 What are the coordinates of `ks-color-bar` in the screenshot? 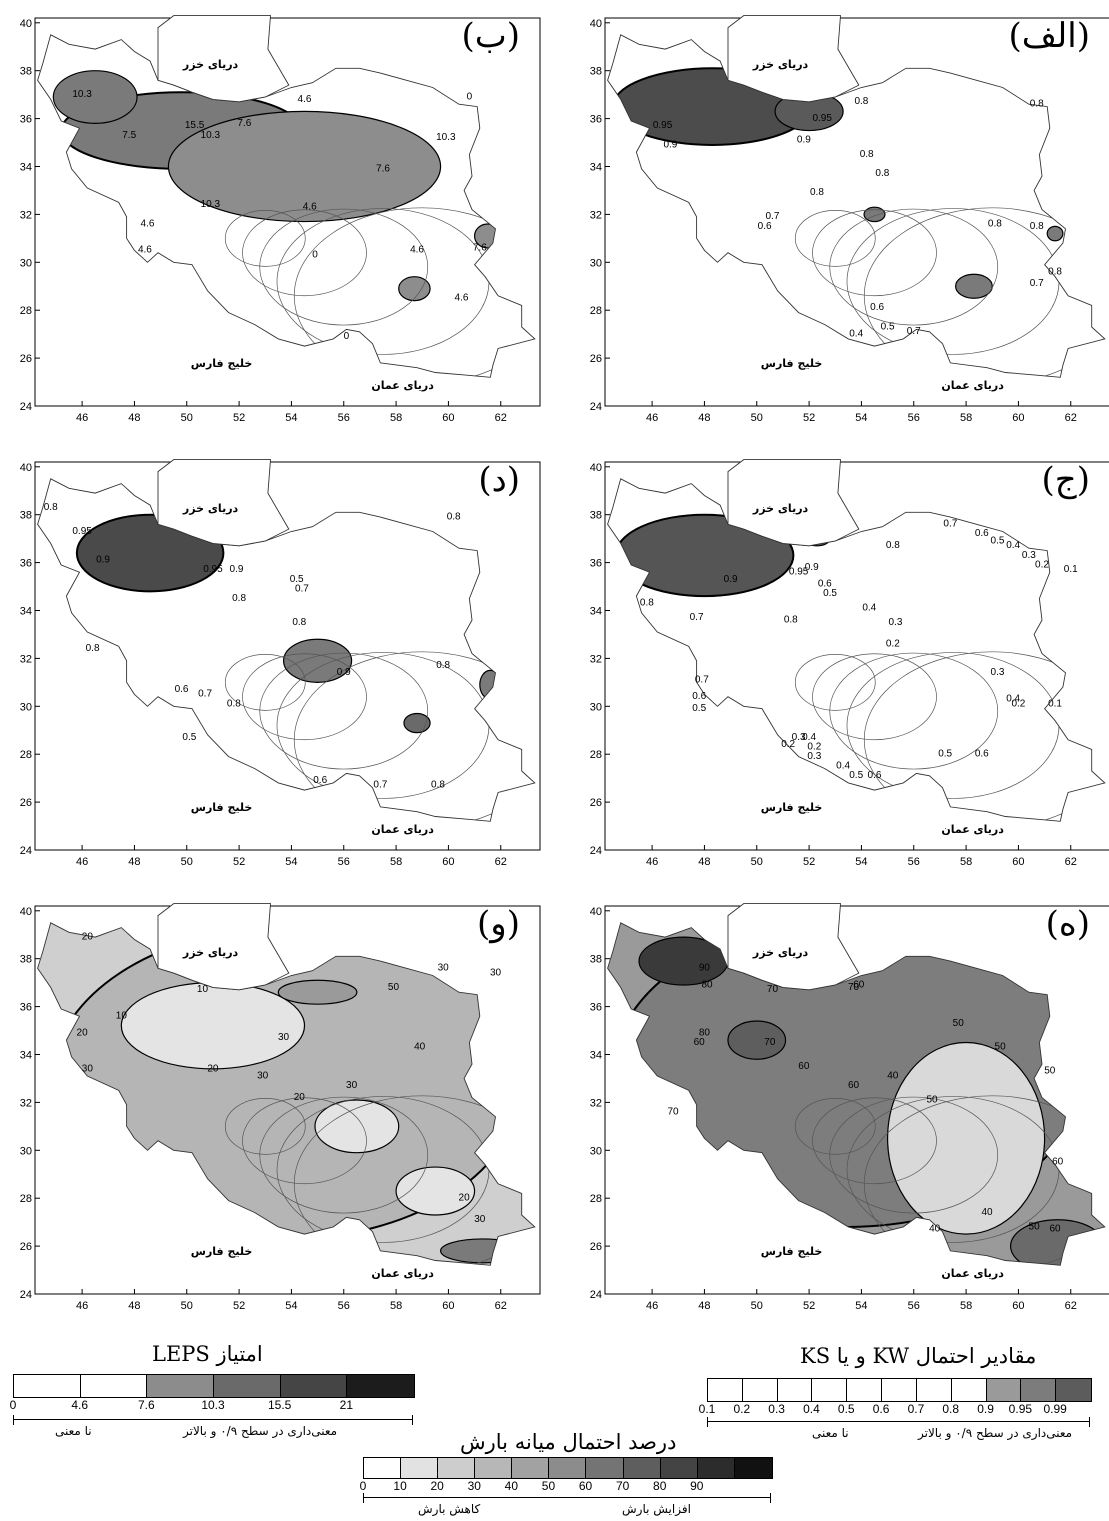 It's located at (899, 1390).